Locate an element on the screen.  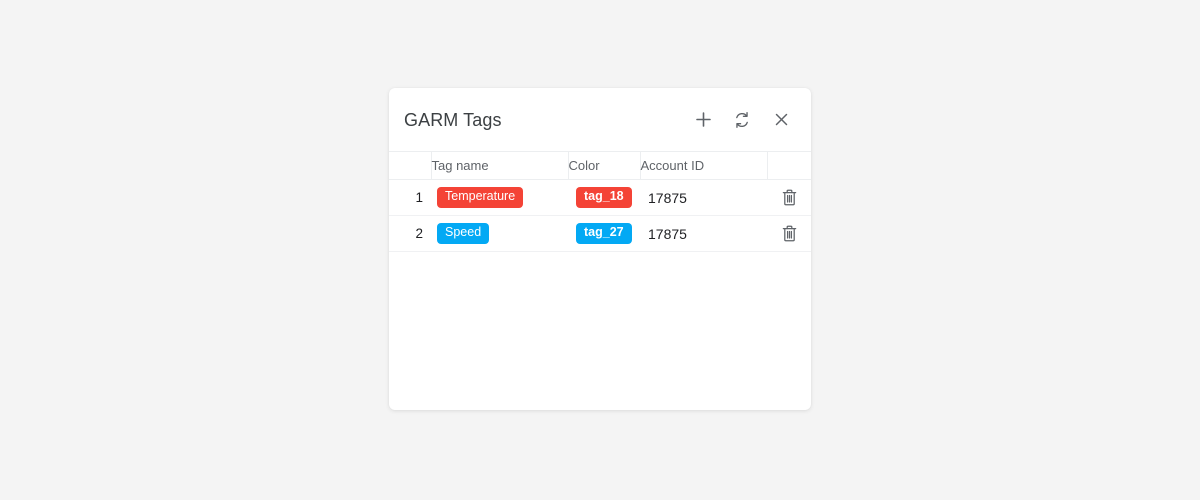
table-body: 1 Temperature tag_18 17875 is located at coordinates (600, 215).